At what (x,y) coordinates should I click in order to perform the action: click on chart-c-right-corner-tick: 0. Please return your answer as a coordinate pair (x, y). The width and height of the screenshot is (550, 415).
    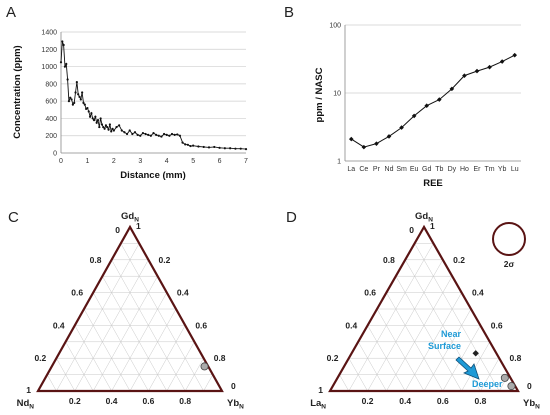
    Looking at the image, I should click on (233, 386).